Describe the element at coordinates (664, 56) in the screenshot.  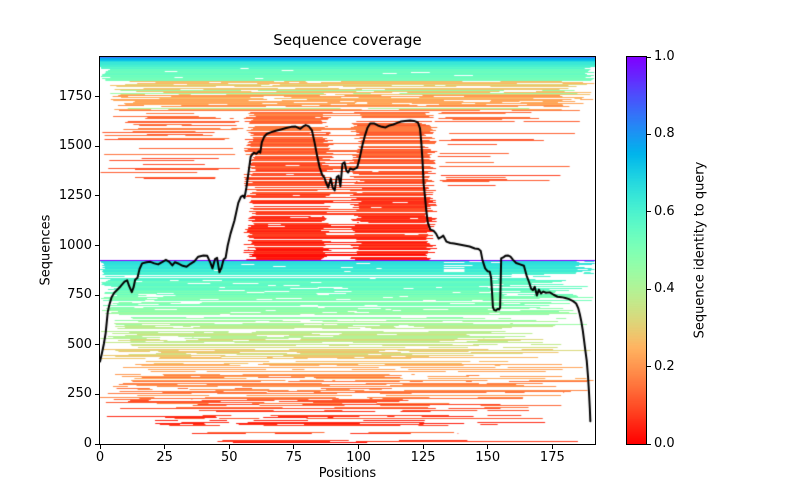
I see `colorbar-tick-label: 1.0` at that location.